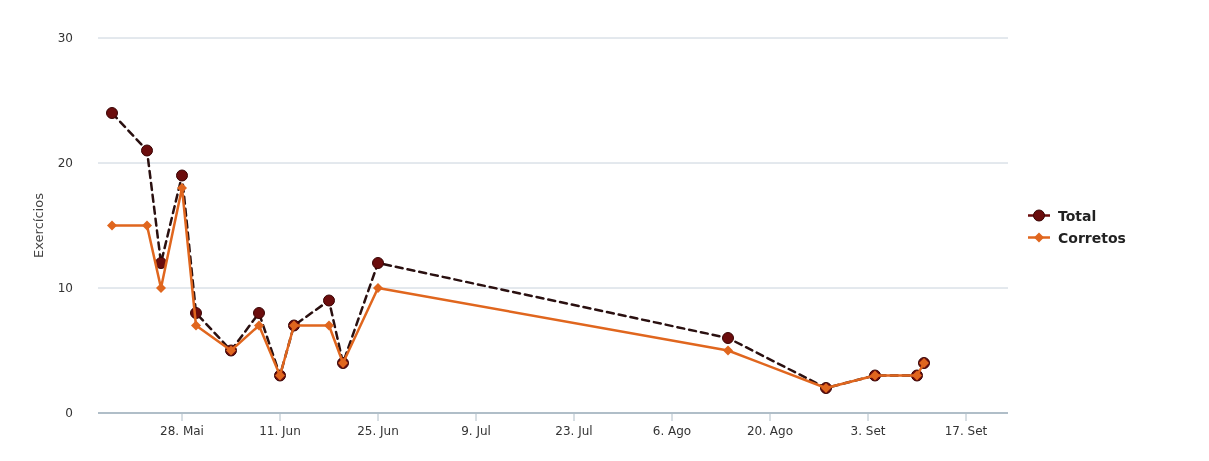 This screenshot has height=461, width=1209. What do you see at coordinates (672, 431) in the screenshot?
I see `x-tick-label: 6. Ago` at bounding box center [672, 431].